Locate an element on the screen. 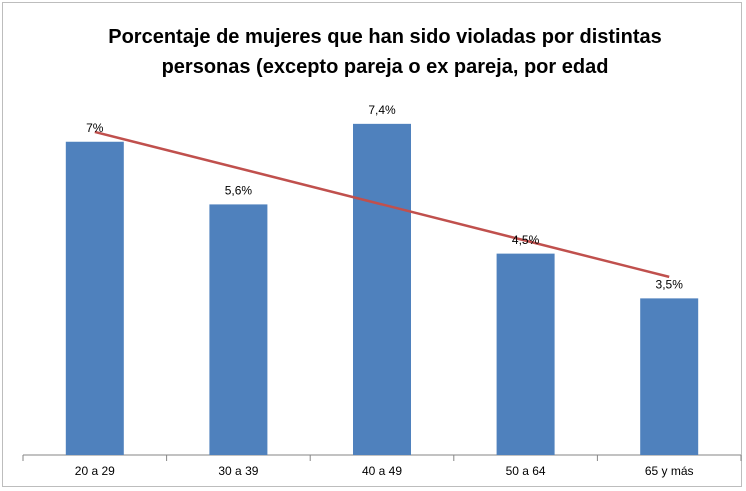  data-label: 5,6% is located at coordinates (239, 191).